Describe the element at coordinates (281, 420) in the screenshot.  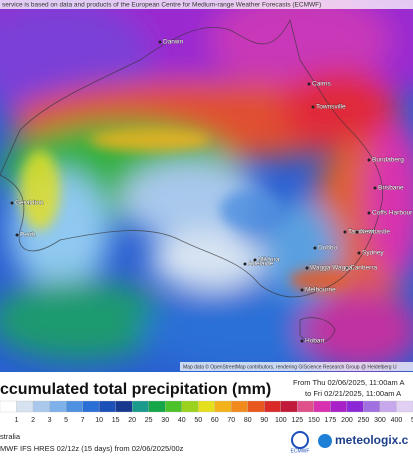
I see `legend-label: 100` at that location.